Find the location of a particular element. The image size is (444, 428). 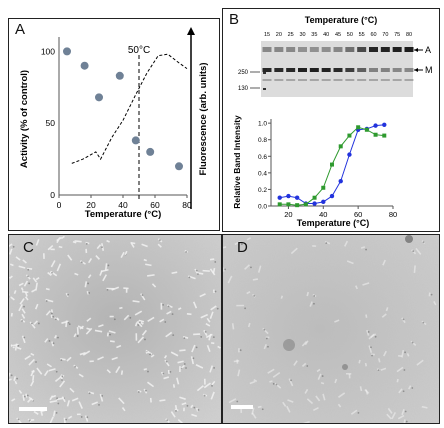

b-x-ticks: 20 40 60 80 is located at coordinates (340, 212).